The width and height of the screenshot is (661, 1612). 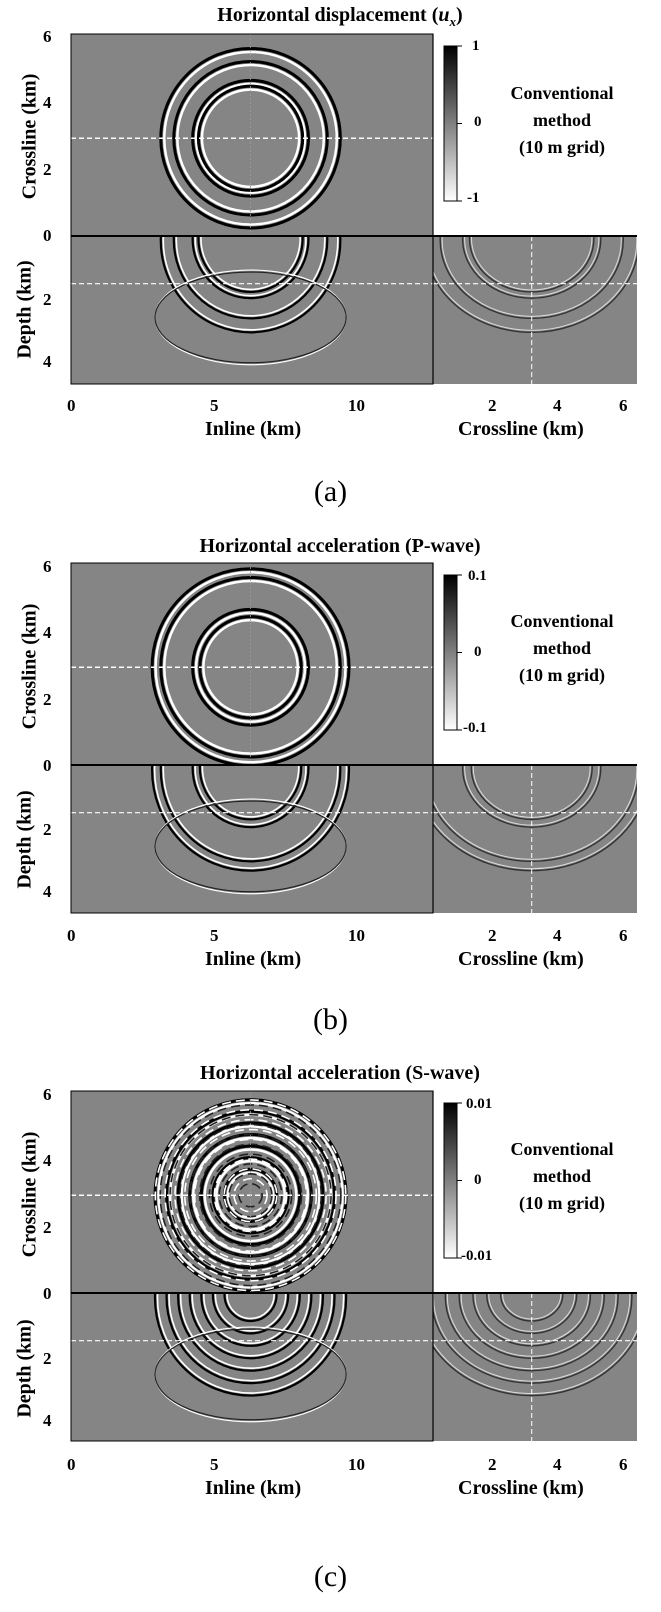 What do you see at coordinates (47, 632) in the screenshot?
I see `panel-b-ytick-4: 4` at bounding box center [47, 632].